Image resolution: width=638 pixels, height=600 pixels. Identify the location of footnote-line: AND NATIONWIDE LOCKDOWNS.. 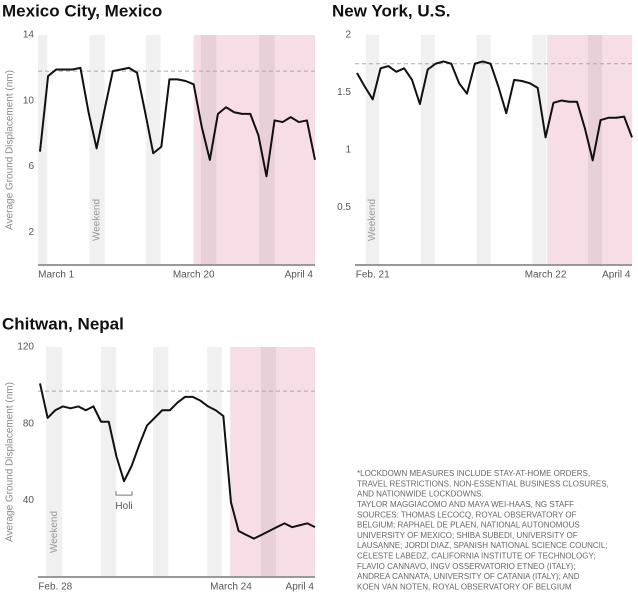
(420, 494).